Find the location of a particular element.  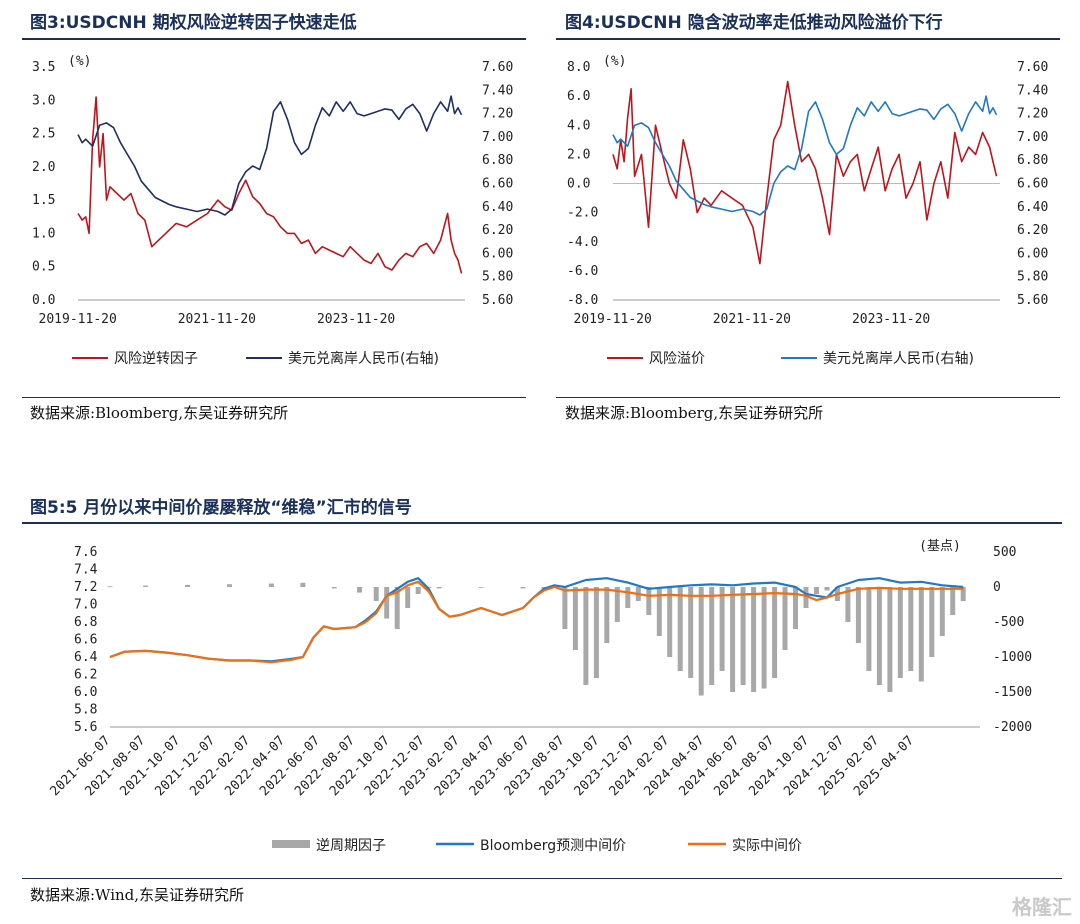

fig4-right-tick: 7.60 is located at coordinates (1032, 67).